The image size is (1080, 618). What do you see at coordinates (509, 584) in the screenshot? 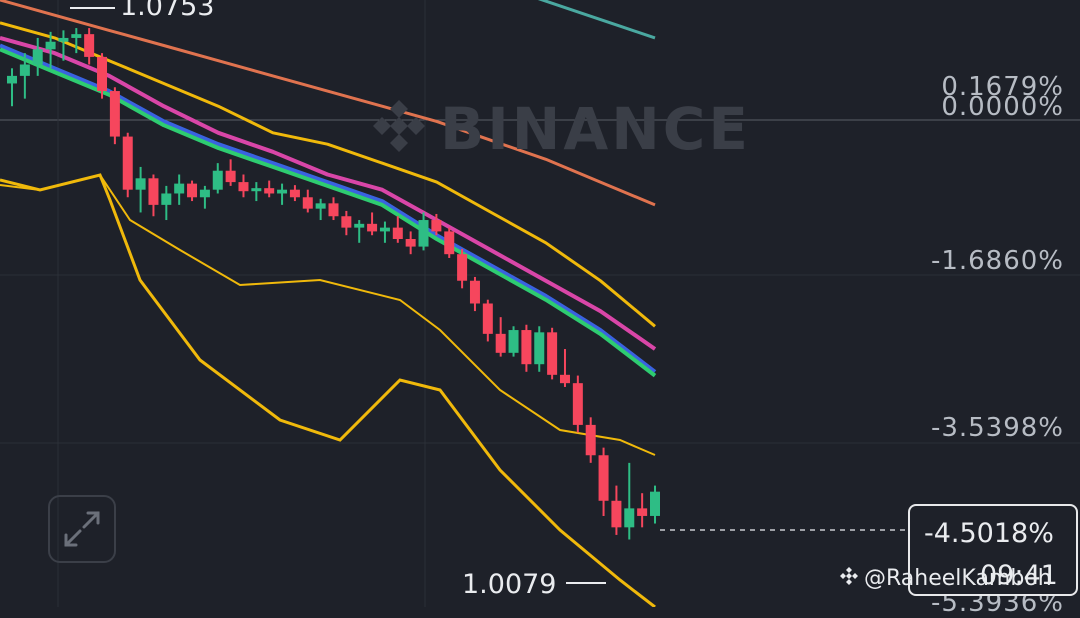
I see `low-price-marker: 1.0079` at bounding box center [509, 584].